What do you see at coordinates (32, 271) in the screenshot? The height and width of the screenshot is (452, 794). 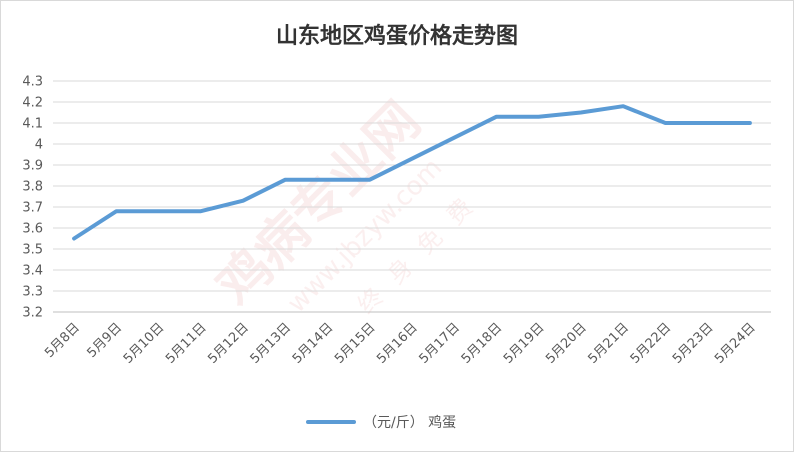 I see `y-tick-label: 3.4` at bounding box center [32, 271].